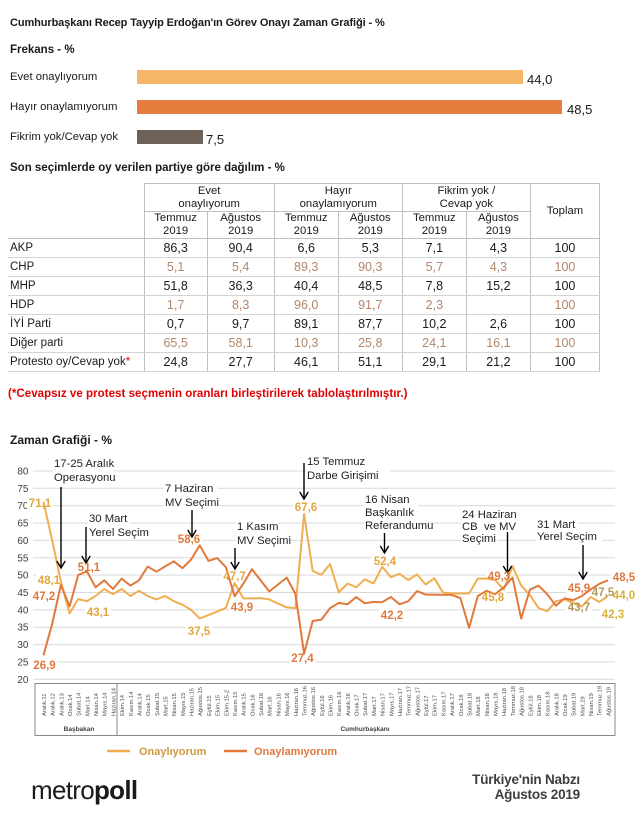  Describe the element at coordinates (236, 704) in the screenshot. I see `svg-text: Kasım.15` at that location.